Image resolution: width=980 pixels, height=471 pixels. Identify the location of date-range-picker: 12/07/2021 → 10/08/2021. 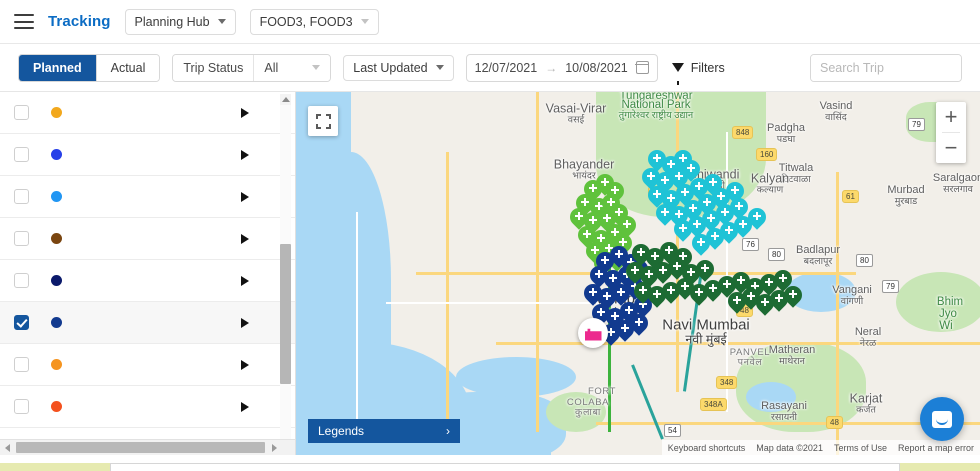
(561, 67).